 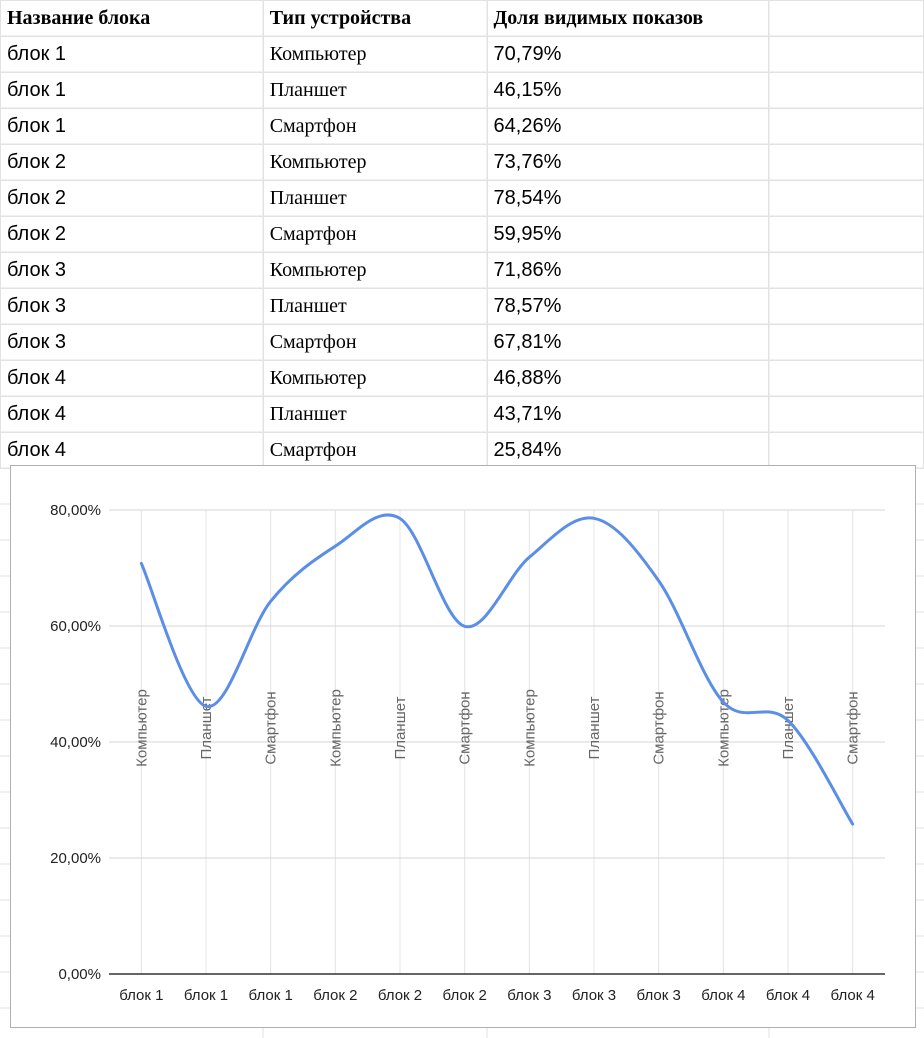 I want to click on y-tick-label: 80,00%, so click(x=75, y=510).